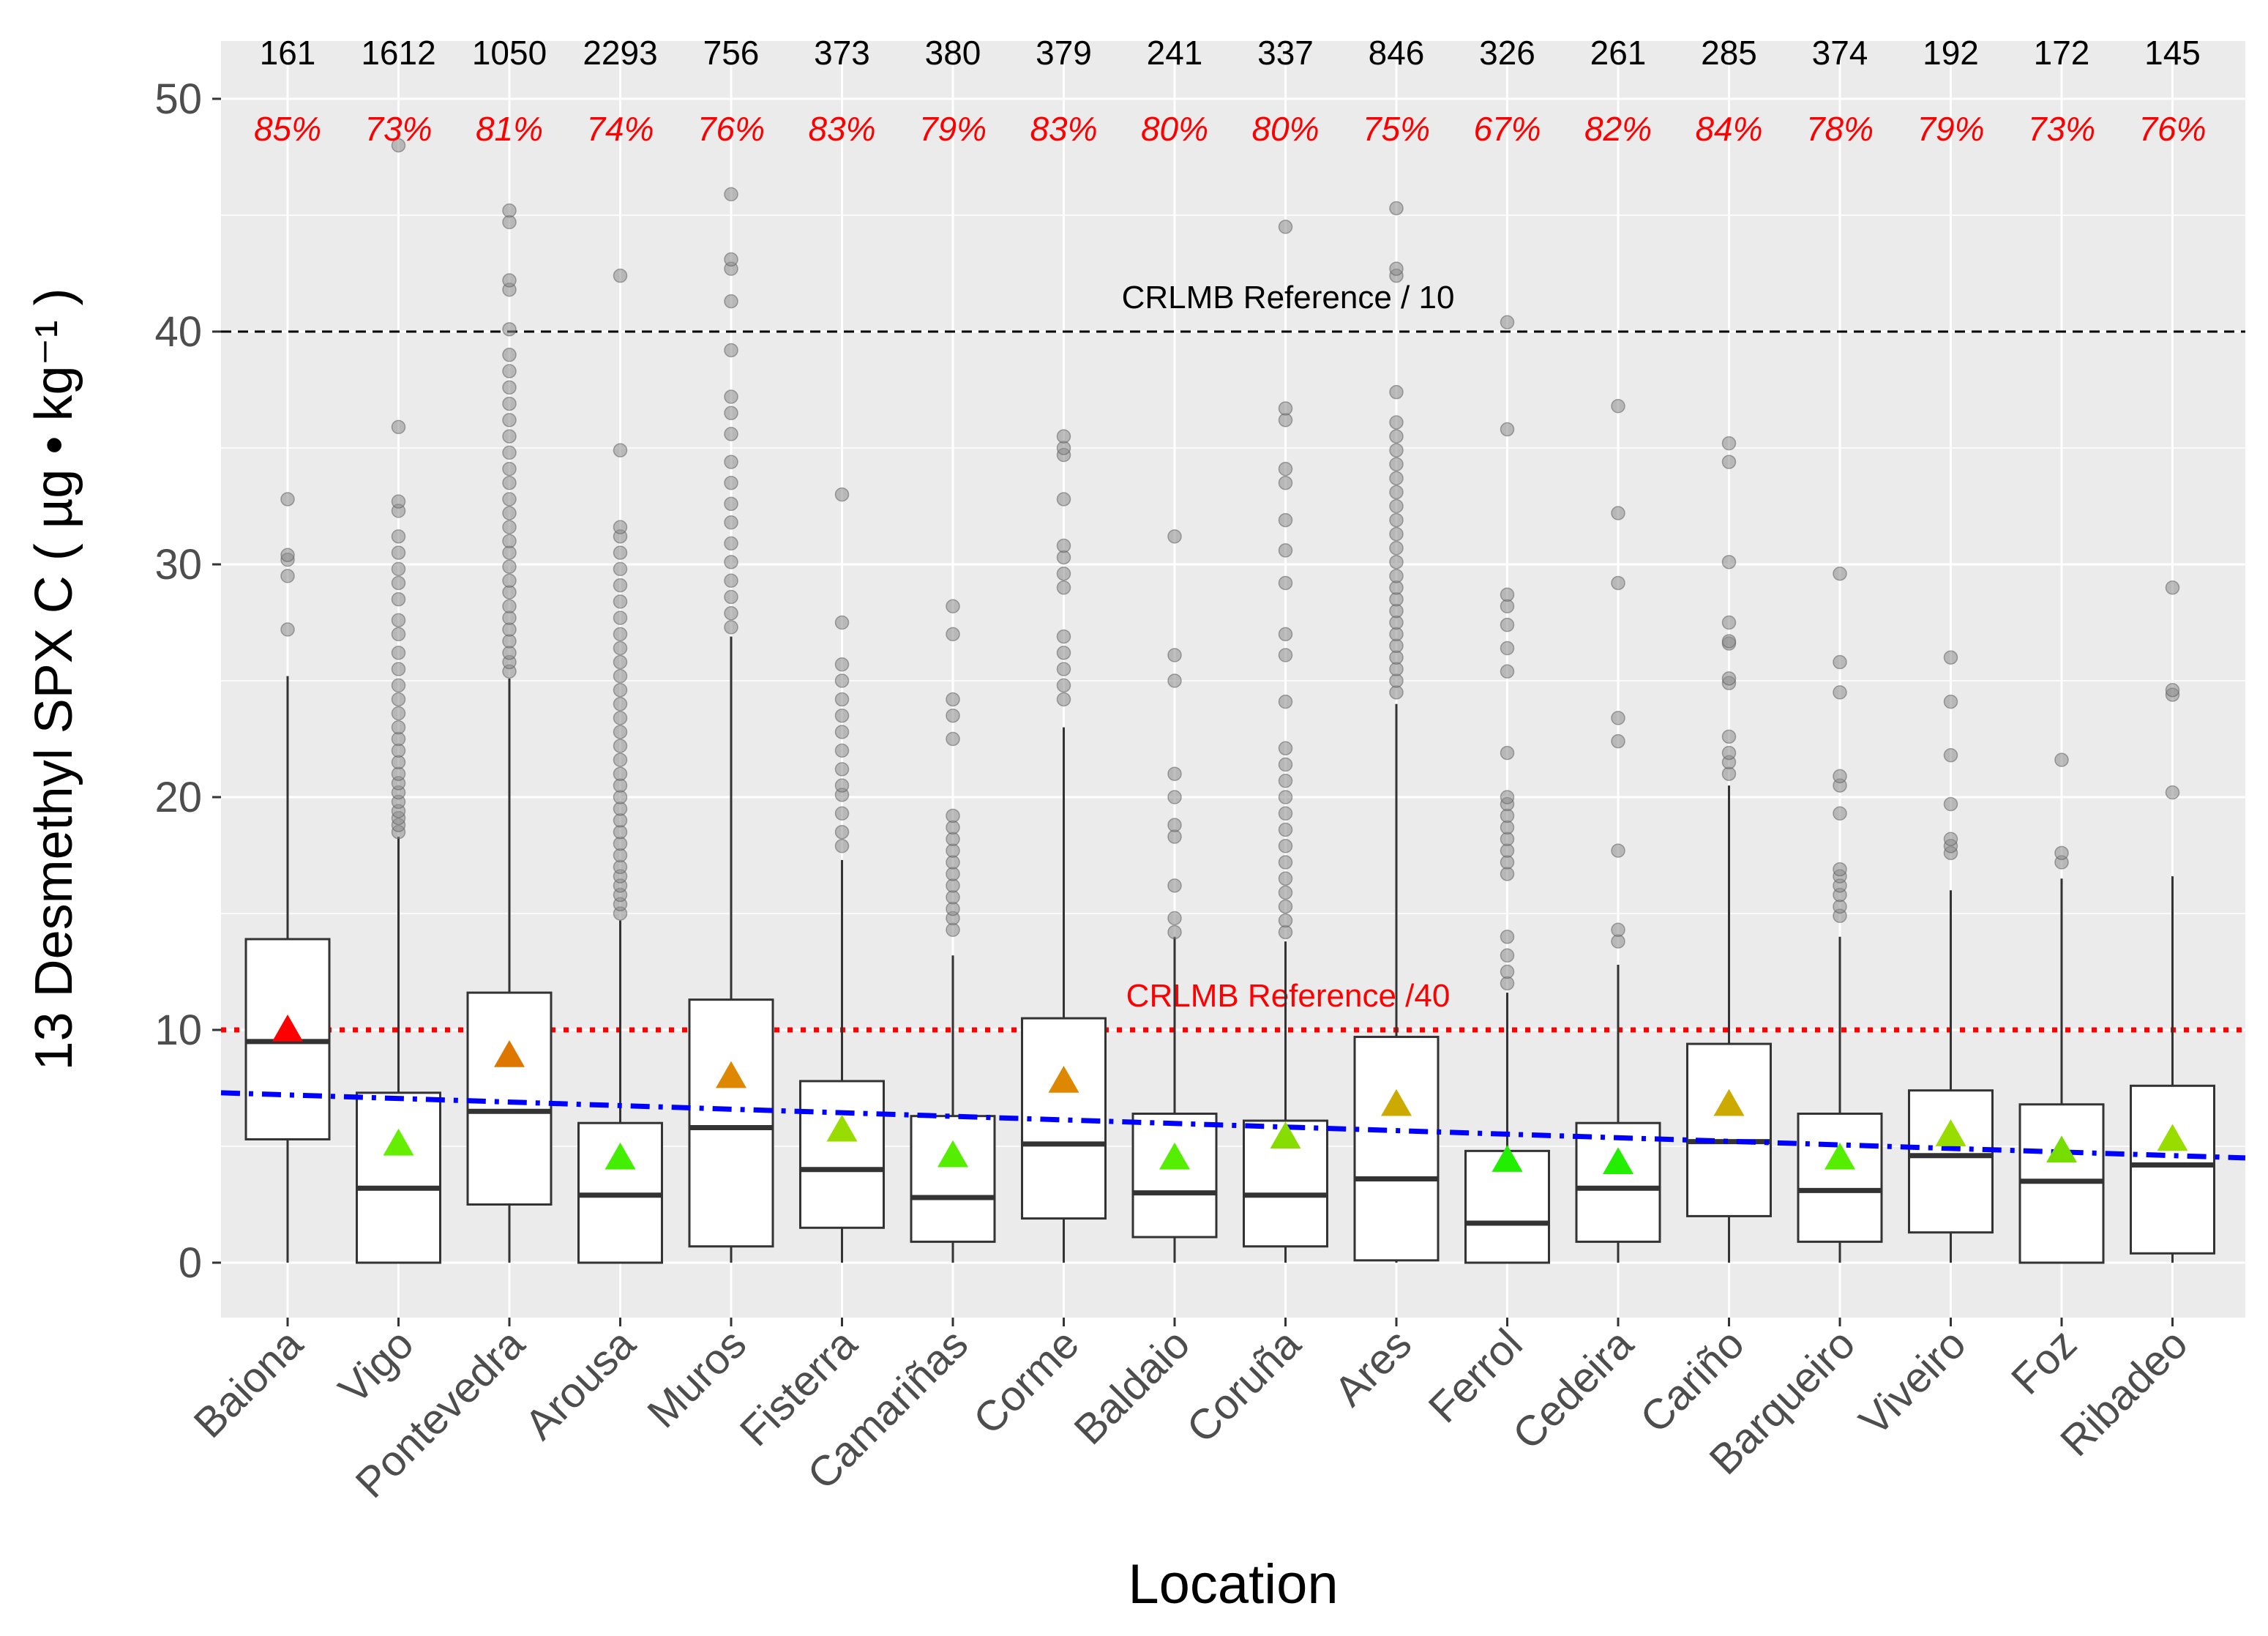 Image resolution: width=2268 pixels, height=1636 pixels. What do you see at coordinates (178, 797) in the screenshot?
I see `y-tick-label: 20` at bounding box center [178, 797].